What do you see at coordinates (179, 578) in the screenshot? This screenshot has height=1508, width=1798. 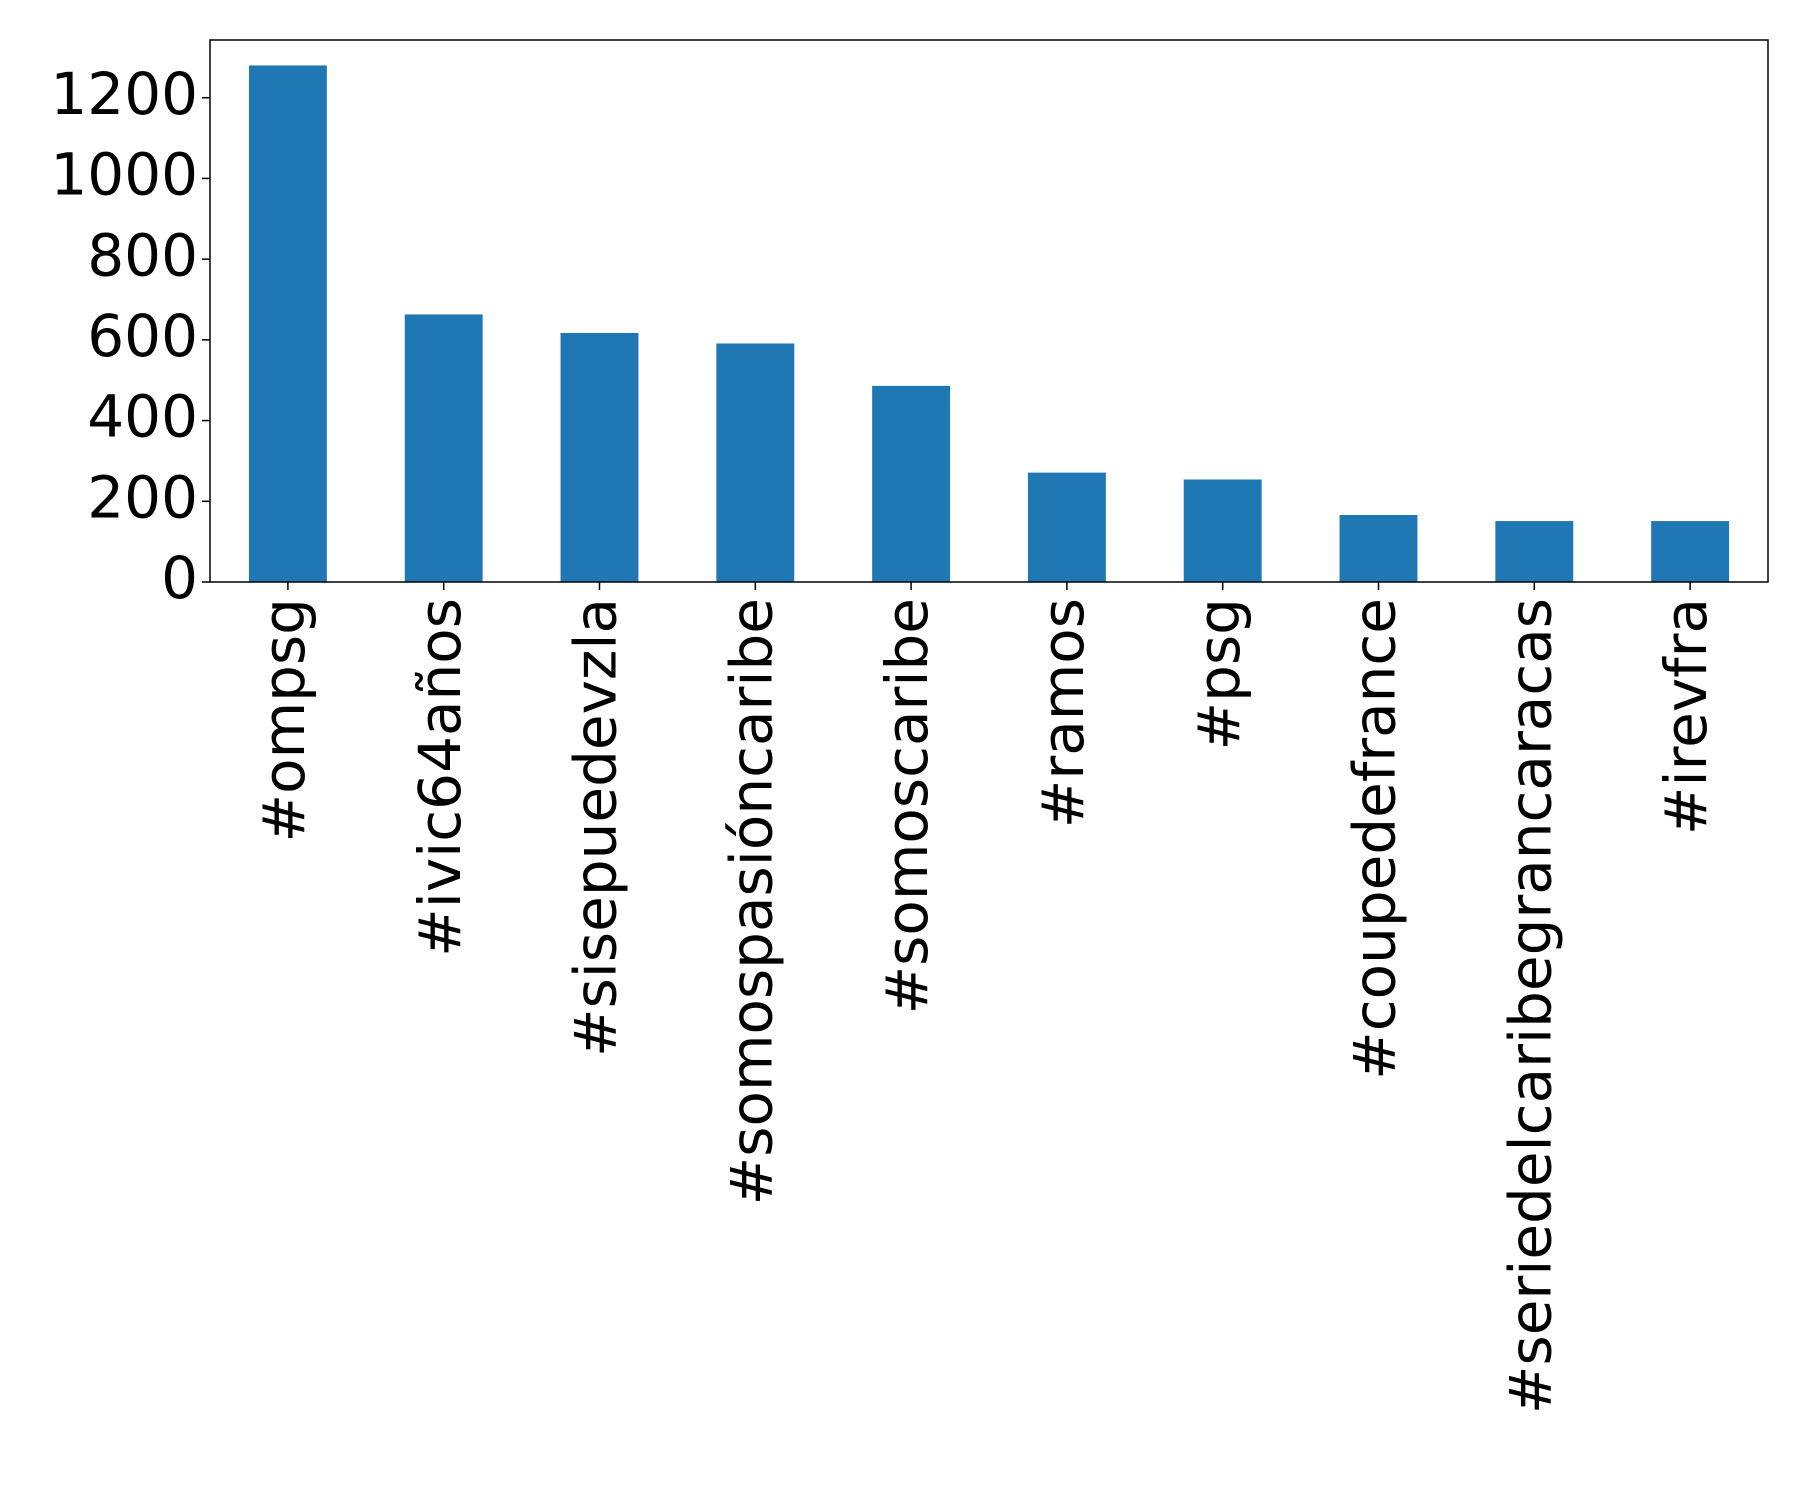 I see `y-tick-label: 0` at bounding box center [179, 578].